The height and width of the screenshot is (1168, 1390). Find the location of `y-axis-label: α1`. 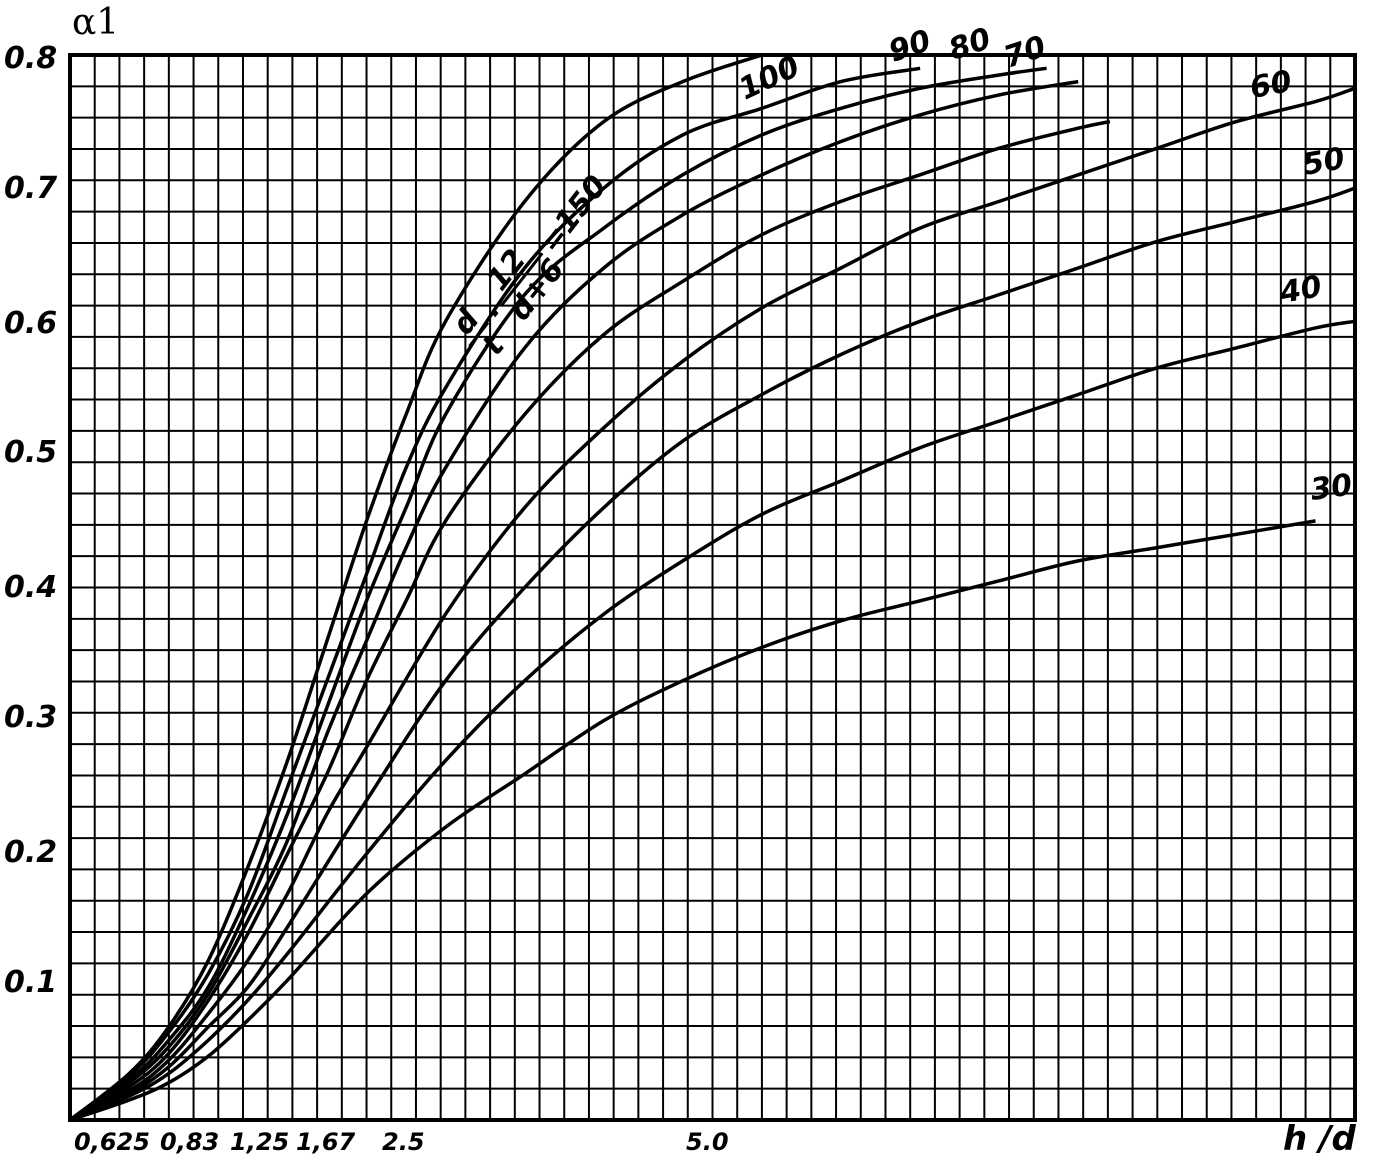

y-axis-label: α1 is located at coordinates (95, 22).